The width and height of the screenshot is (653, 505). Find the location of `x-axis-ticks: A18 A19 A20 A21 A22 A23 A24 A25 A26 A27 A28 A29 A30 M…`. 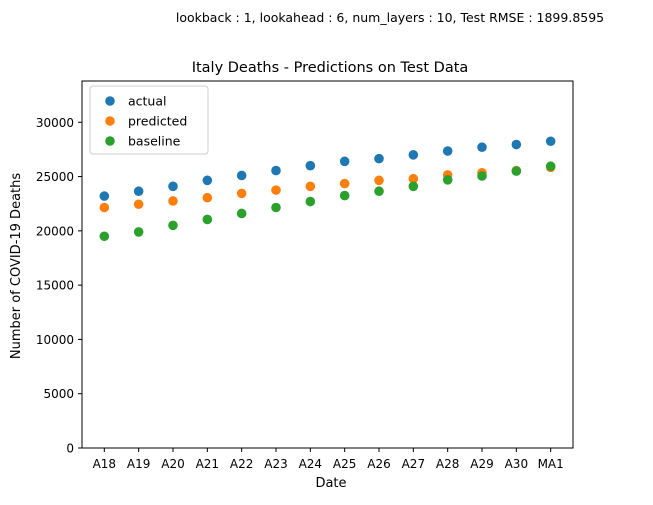

x-axis-ticks: A18 A19 A20 A21 A22 A23 A24 A25 A26 A27 A28 A29 A30 M… is located at coordinates (328, 459).